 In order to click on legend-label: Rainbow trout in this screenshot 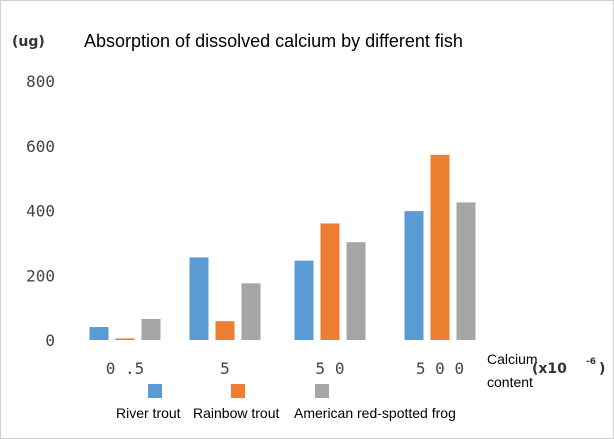, I will do `click(236, 413)`.